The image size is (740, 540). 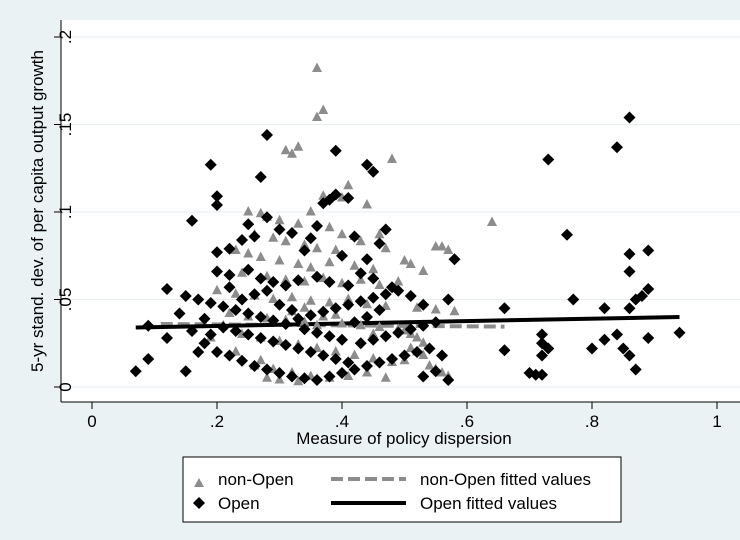 What do you see at coordinates (65, 300) in the screenshot?
I see `y-tick-label: .05` at bounding box center [65, 300].